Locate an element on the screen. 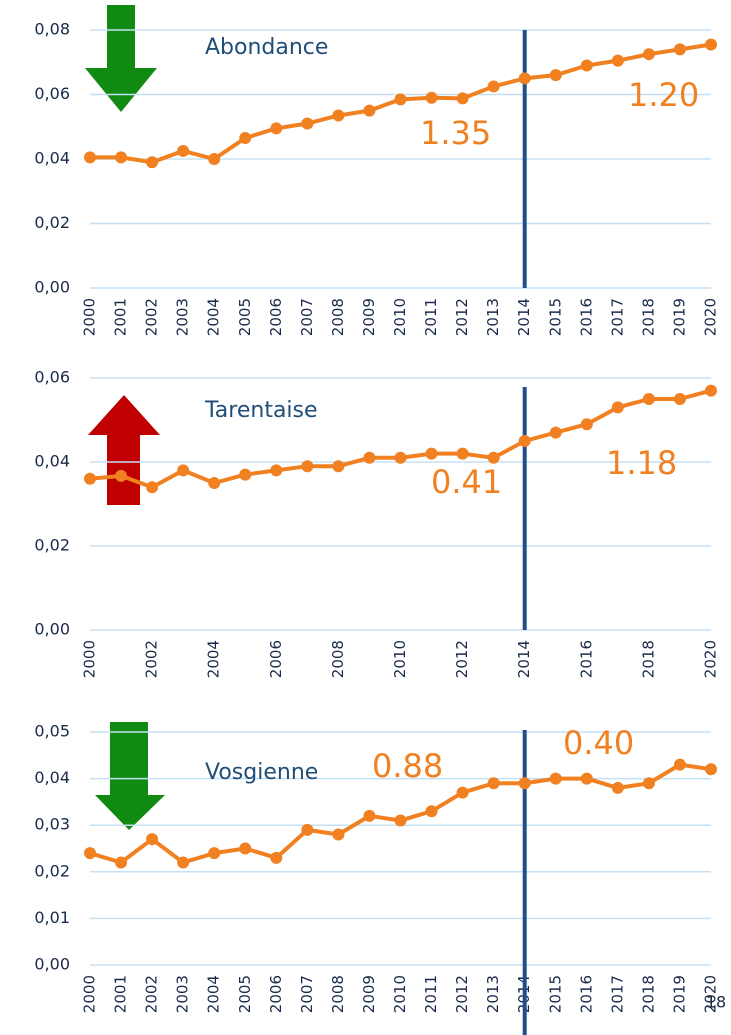 This screenshot has height=1035, width=731. annotation: 1.20 is located at coordinates (663, 95).